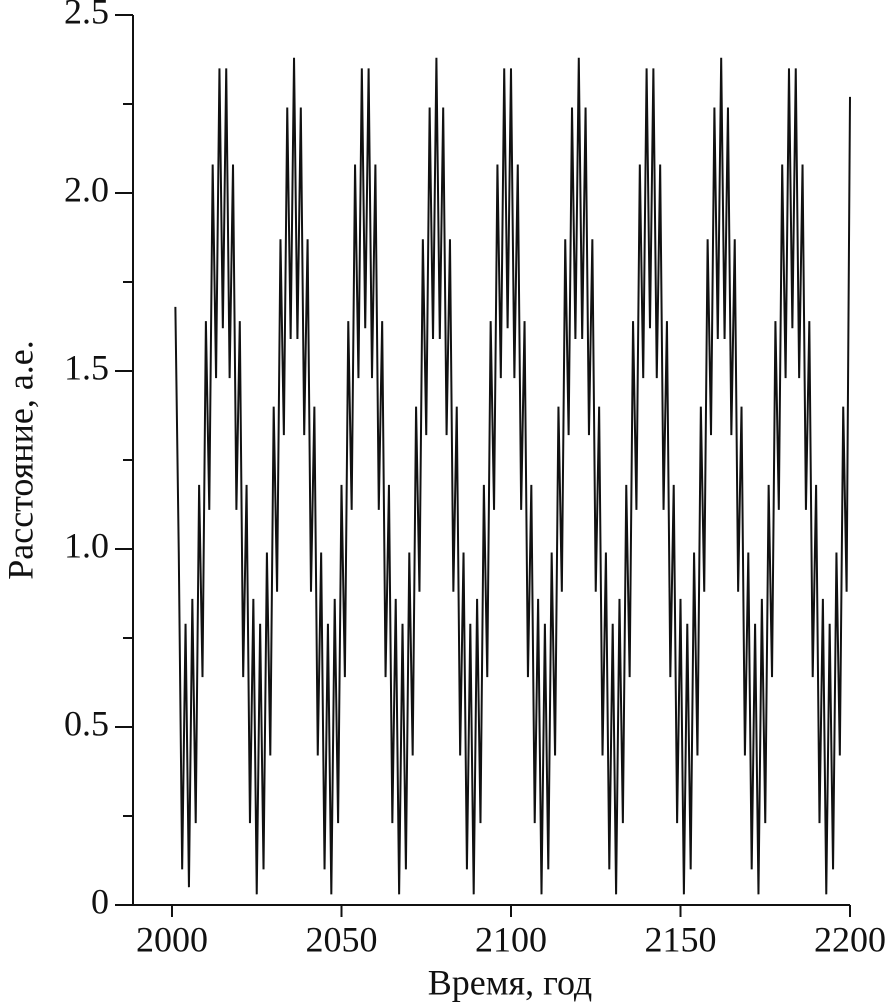 This screenshot has width=888, height=1007. Describe the element at coordinates (20, 460) in the screenshot. I see `y-axis-label: Расстояние, а.е.` at that location.